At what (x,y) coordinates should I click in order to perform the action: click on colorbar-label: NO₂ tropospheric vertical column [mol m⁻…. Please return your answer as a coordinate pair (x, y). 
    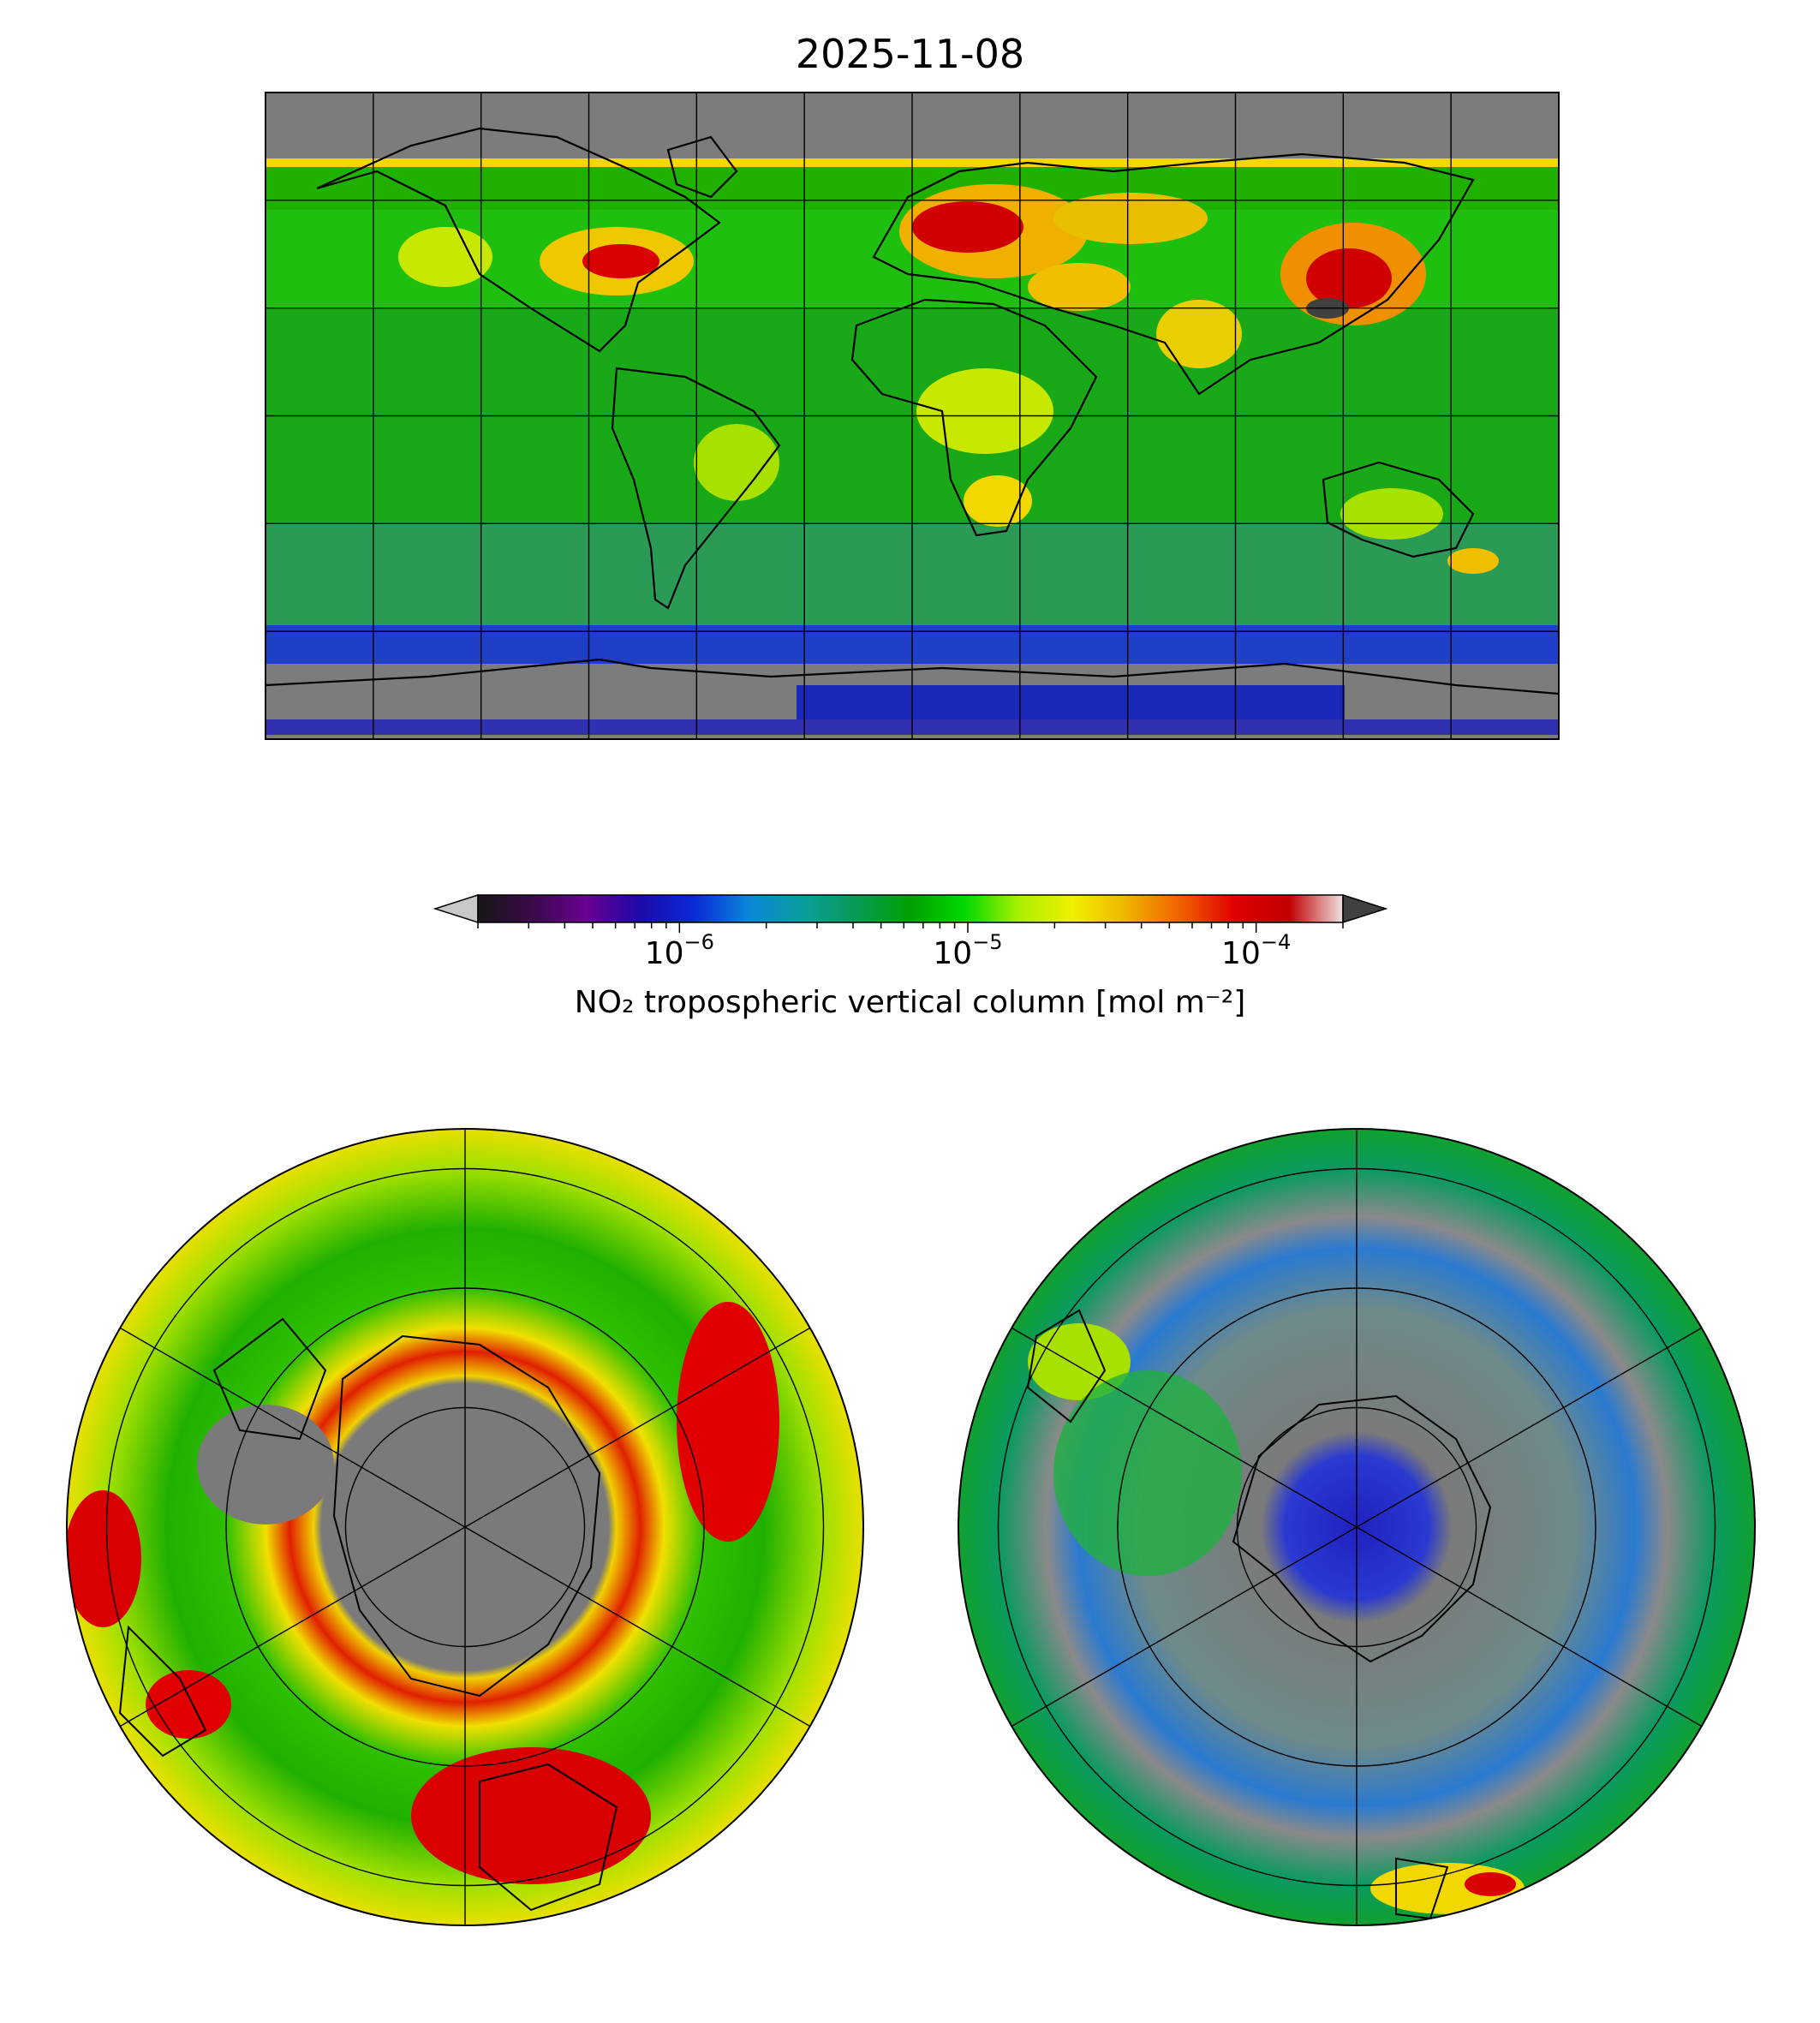
    Looking at the image, I should click on (910, 1002).